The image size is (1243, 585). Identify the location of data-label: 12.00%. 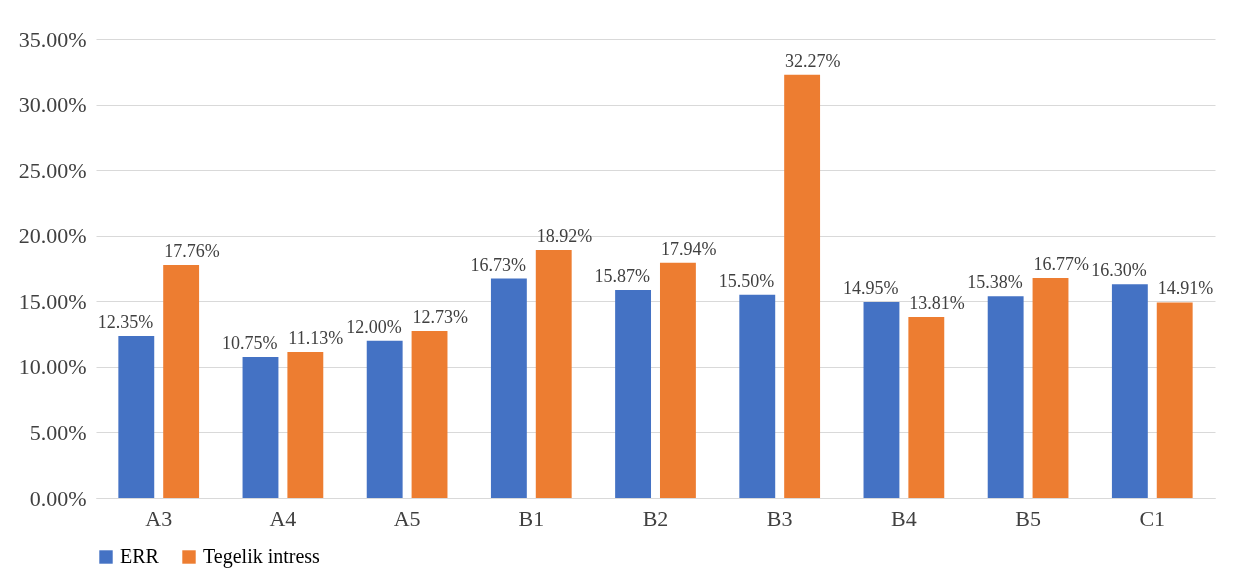
(374, 326).